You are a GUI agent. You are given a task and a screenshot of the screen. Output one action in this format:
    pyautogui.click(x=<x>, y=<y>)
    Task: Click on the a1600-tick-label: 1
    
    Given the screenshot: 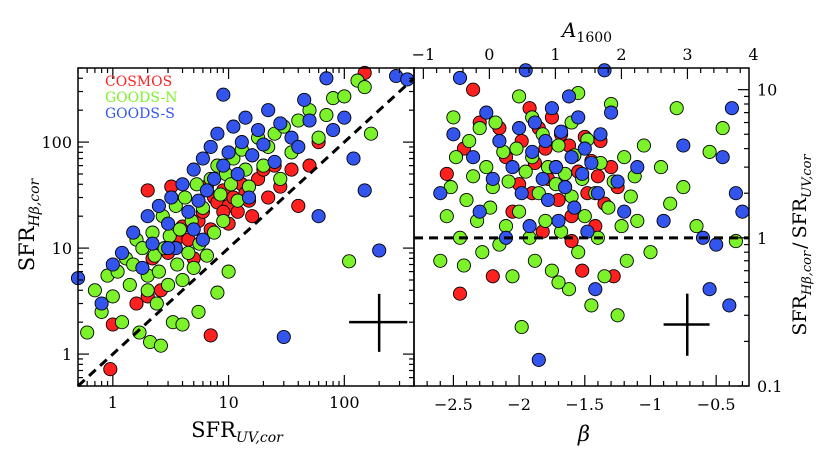 What is the action you would take?
    pyautogui.click(x=555, y=54)
    